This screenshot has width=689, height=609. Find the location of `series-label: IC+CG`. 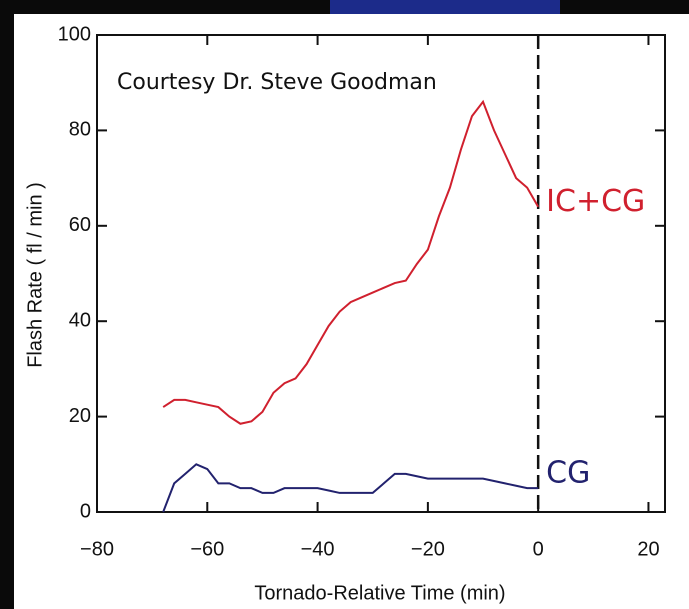

series-label: IC+CG is located at coordinates (595, 201).